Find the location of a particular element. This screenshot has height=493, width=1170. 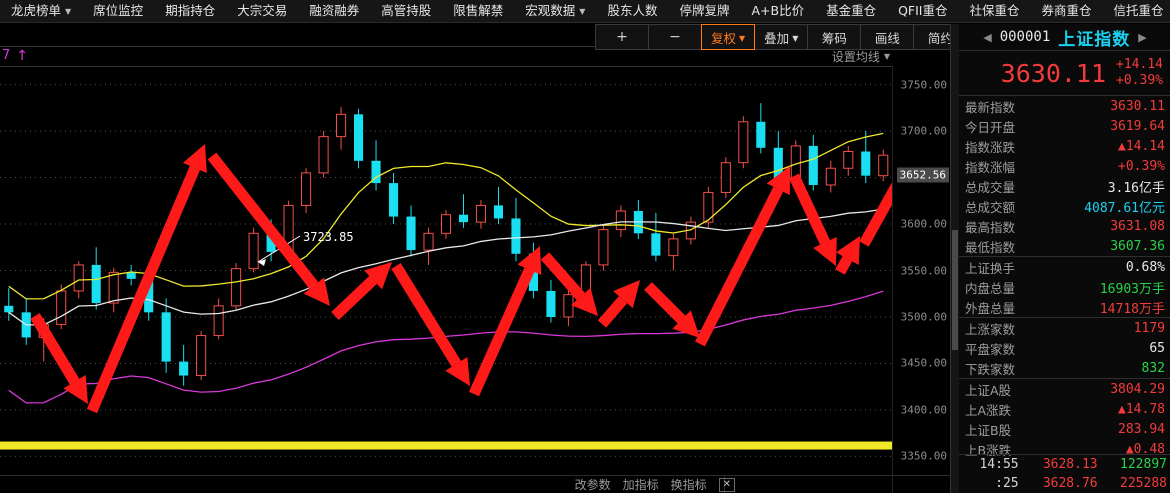

quote-row-label: 上B涨跌 is located at coordinates (988, 450).